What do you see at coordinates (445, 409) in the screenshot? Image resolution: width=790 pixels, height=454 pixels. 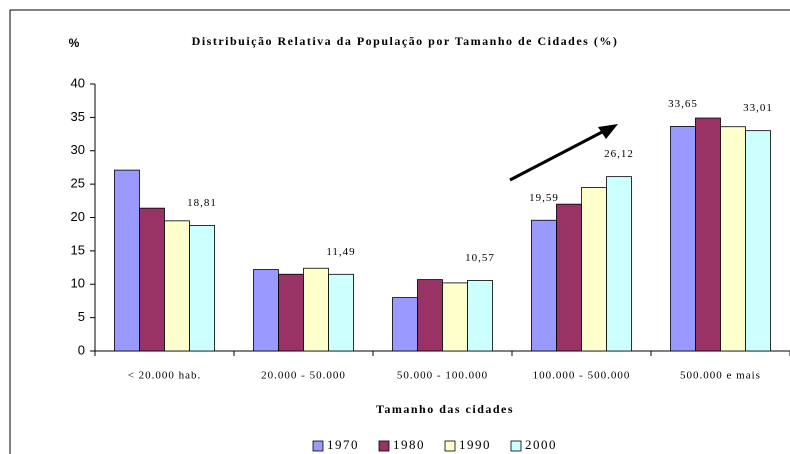 I see `x-axis-label: Tamanho das cidades` at bounding box center [445, 409].